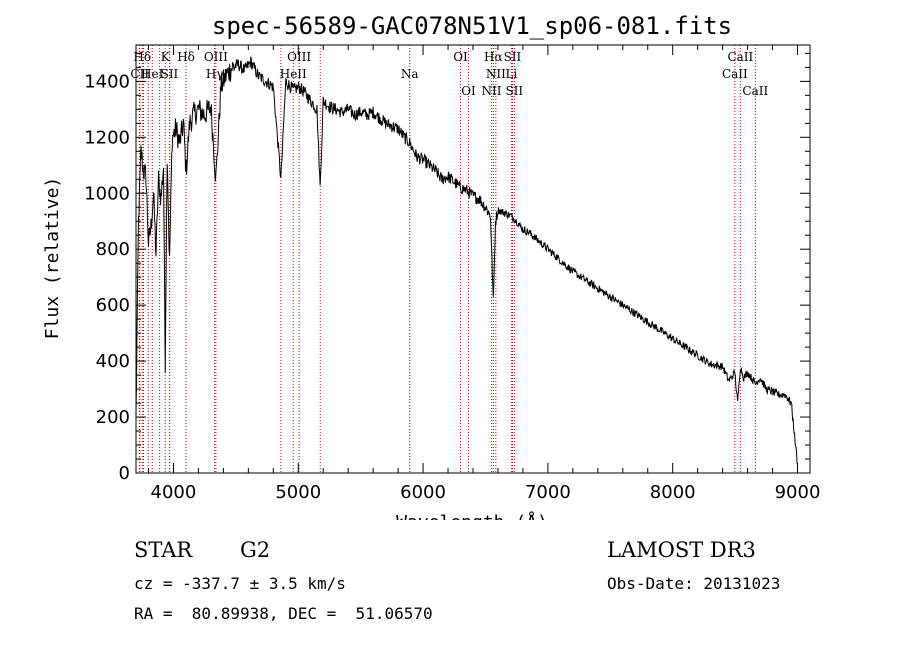  Describe the element at coordinates (460, 57) in the screenshot. I see `line-label-11: OI` at that location.